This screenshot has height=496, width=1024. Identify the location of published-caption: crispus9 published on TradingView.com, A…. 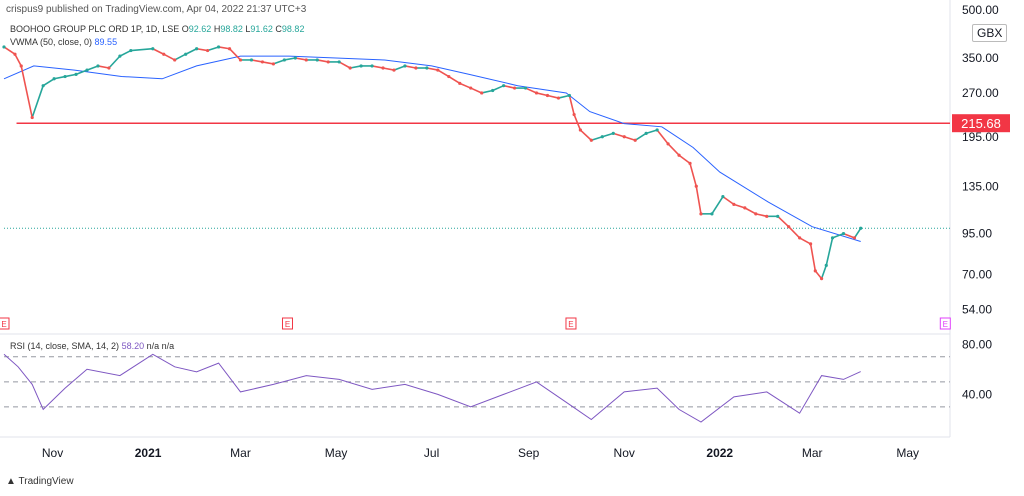
(156, 9).